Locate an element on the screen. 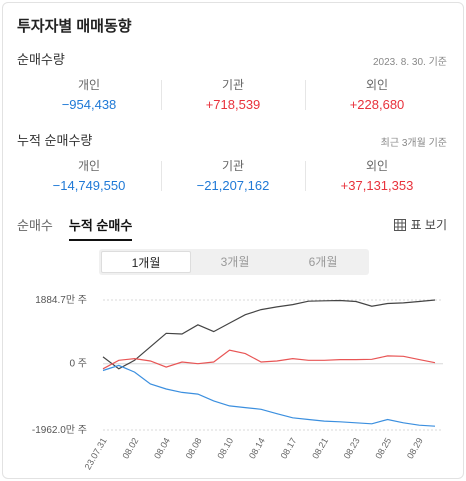 Image resolution: width=466 pixels, height=481 pixels. period-selector: 1개월 3개월 6개월 is located at coordinates (234, 262).